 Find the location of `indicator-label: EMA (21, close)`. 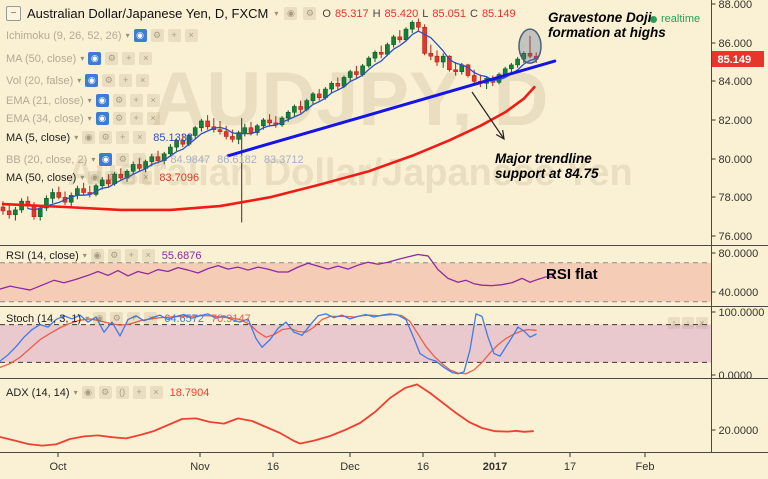

indicator-label: EMA (21, close) is located at coordinates (45, 100).